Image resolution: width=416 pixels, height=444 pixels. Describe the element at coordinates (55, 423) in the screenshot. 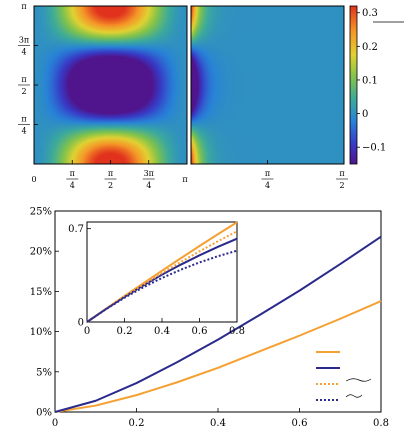

I see `line-chart-c-xtick-label: 0` at that location.